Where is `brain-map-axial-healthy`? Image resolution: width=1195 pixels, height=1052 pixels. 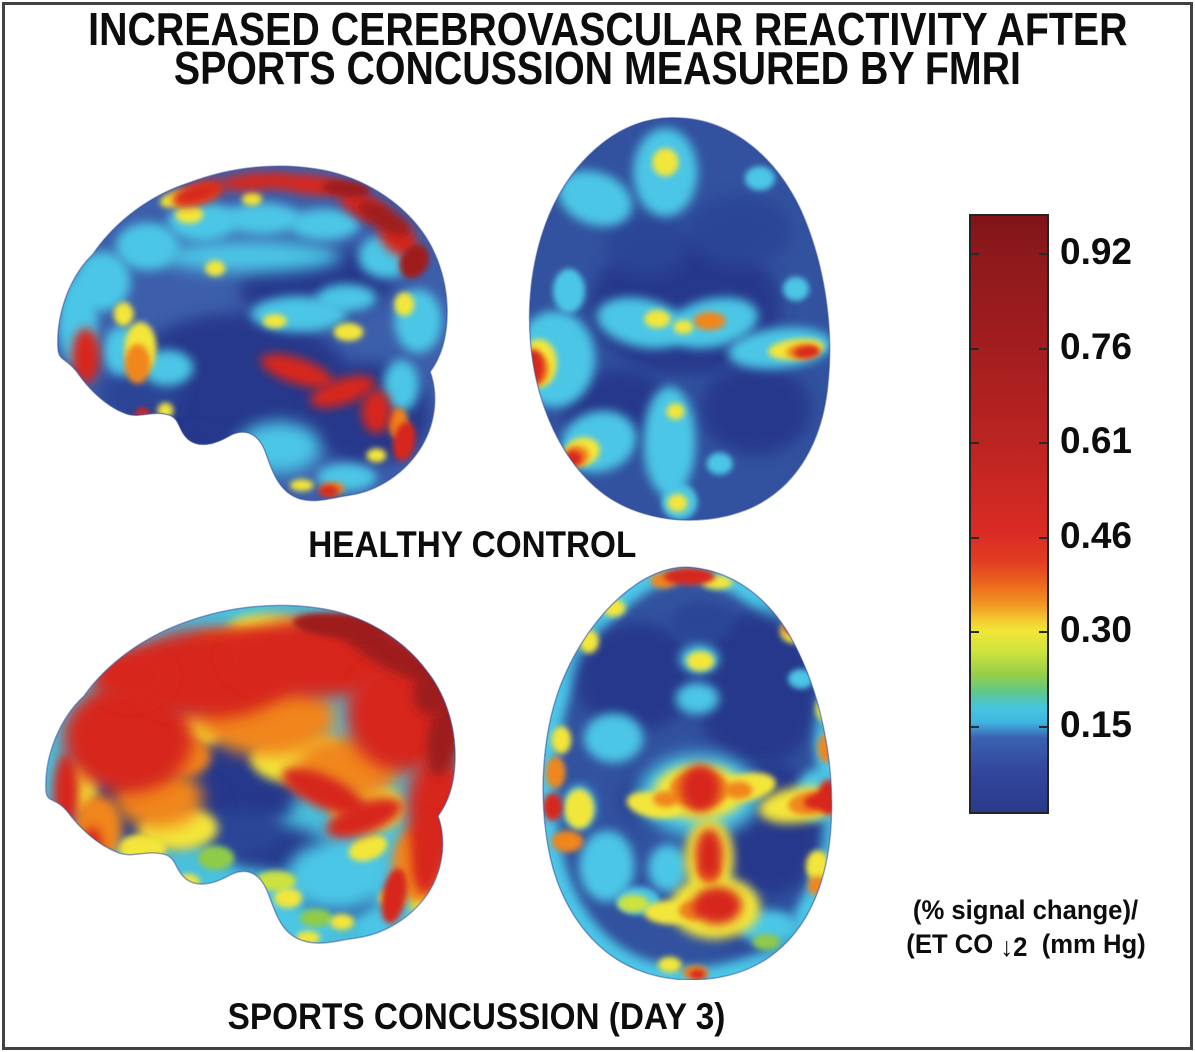 brain-map-axial-healthy is located at coordinates (682, 317).